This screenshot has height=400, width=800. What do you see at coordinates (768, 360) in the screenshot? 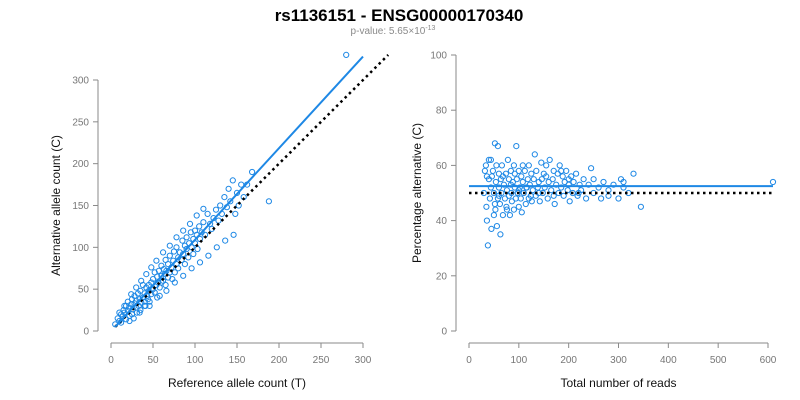
I see `x-tick-label: 600` at bounding box center [768, 360].